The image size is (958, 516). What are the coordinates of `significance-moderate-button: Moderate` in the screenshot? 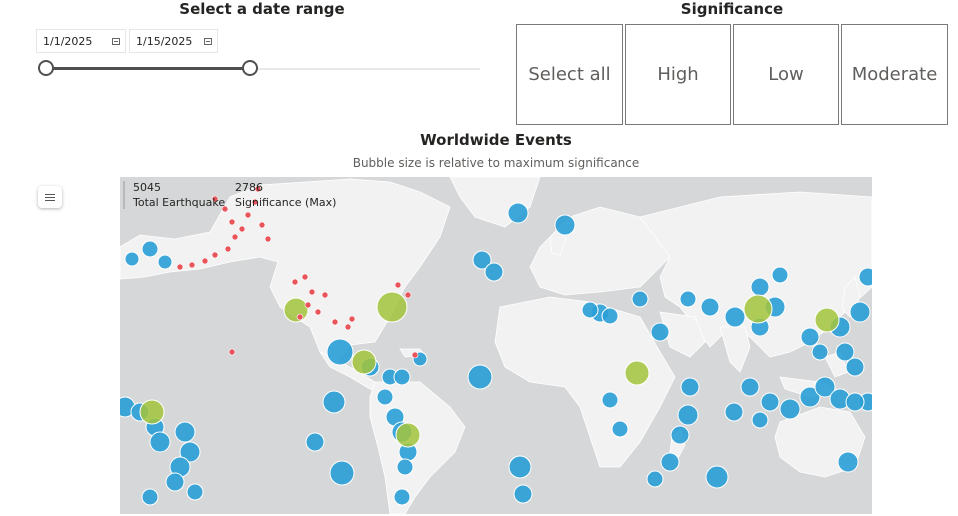 It's located at (894, 74).